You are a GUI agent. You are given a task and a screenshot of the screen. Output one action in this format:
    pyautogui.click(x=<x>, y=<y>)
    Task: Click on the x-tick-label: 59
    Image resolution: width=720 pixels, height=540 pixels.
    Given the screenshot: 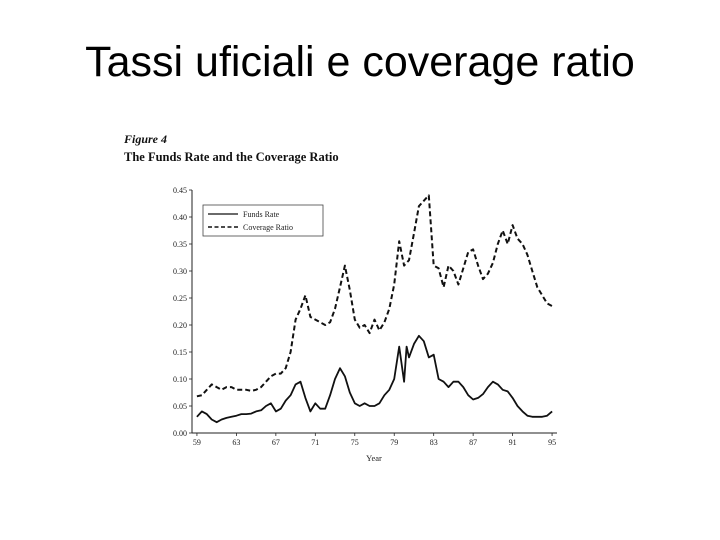 What is the action you would take?
    pyautogui.click(x=197, y=442)
    